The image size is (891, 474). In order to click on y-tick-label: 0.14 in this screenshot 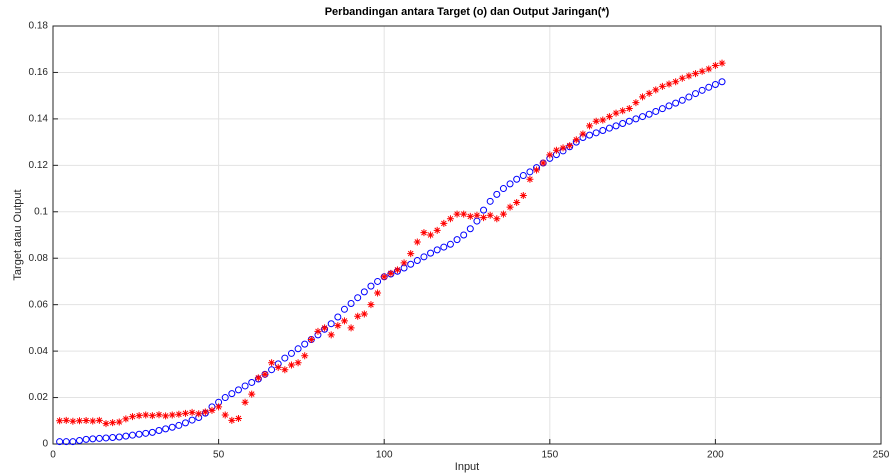, I will do `click(39, 119)`.